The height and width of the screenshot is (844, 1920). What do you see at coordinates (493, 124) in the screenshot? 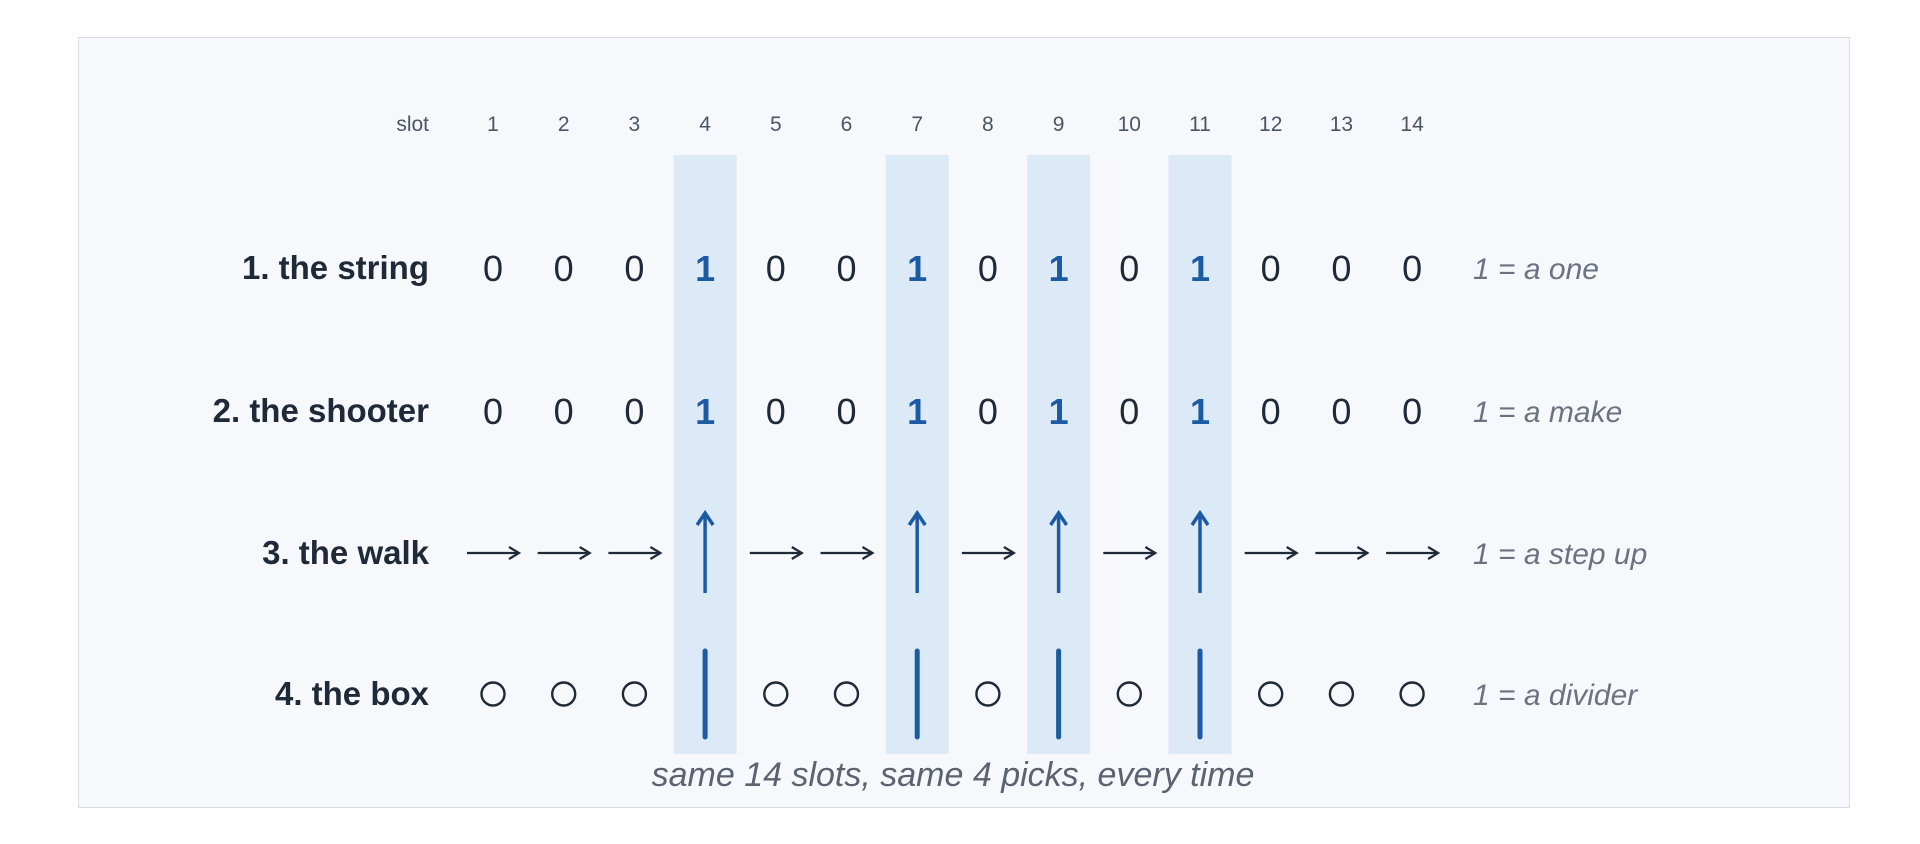
I see `slot-number: 1` at bounding box center [493, 124].